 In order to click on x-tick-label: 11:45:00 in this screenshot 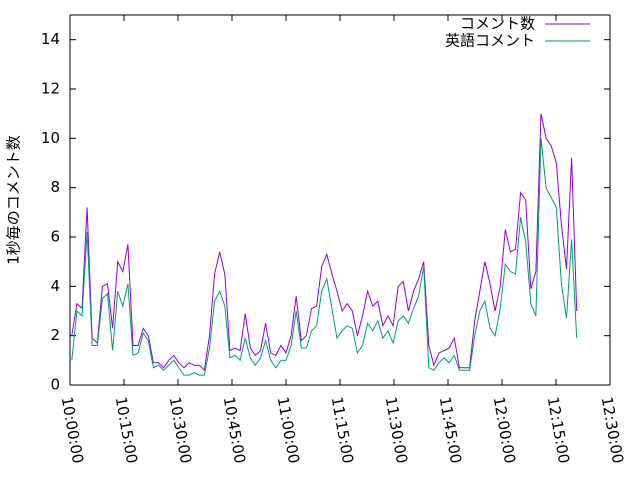, I will do `click(450, 429)`.